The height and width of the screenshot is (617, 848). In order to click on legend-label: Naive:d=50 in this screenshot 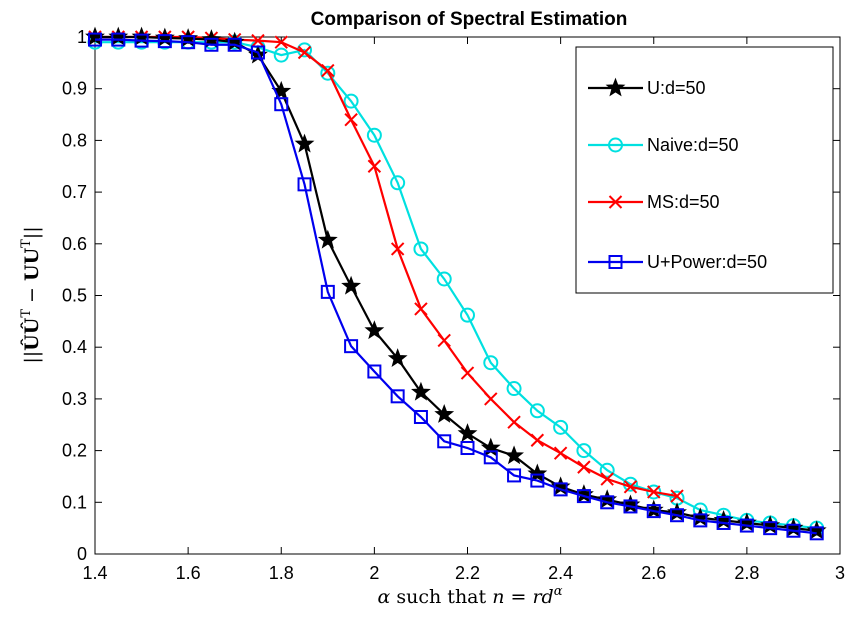, I will do `click(693, 145)`.